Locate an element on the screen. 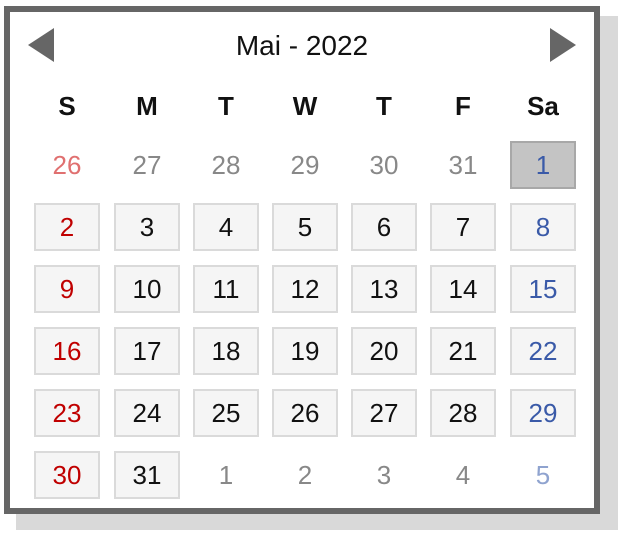 The width and height of the screenshot is (618, 535). day-cell: 4 is located at coordinates (226, 227).